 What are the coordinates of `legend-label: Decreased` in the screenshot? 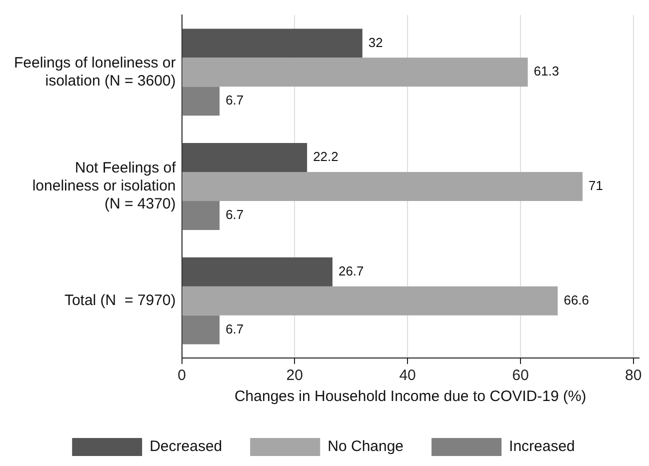 It's located at (186, 447).